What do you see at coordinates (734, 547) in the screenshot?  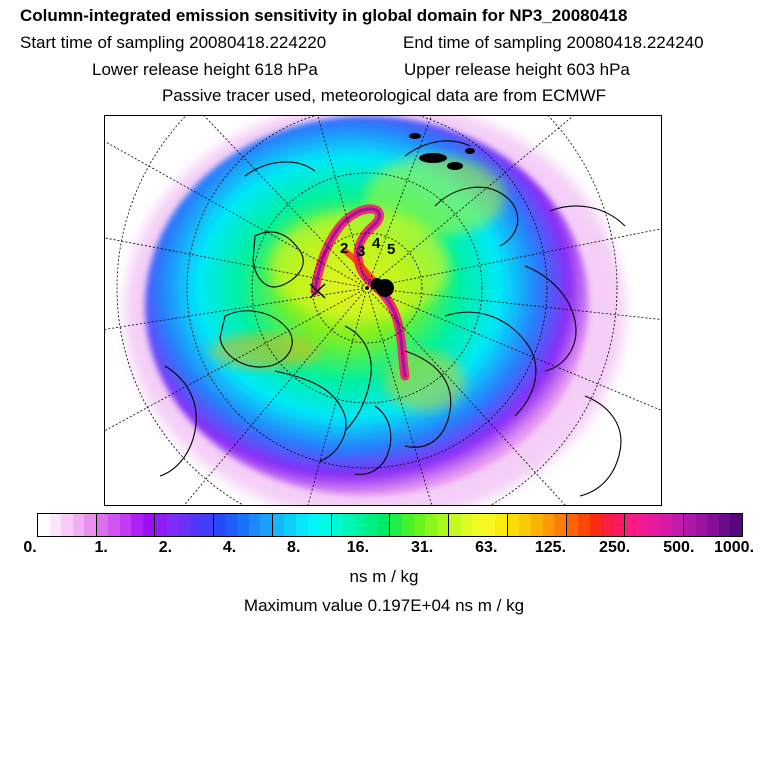 I see `color-scale-tick-label: 1000.` at bounding box center [734, 547].